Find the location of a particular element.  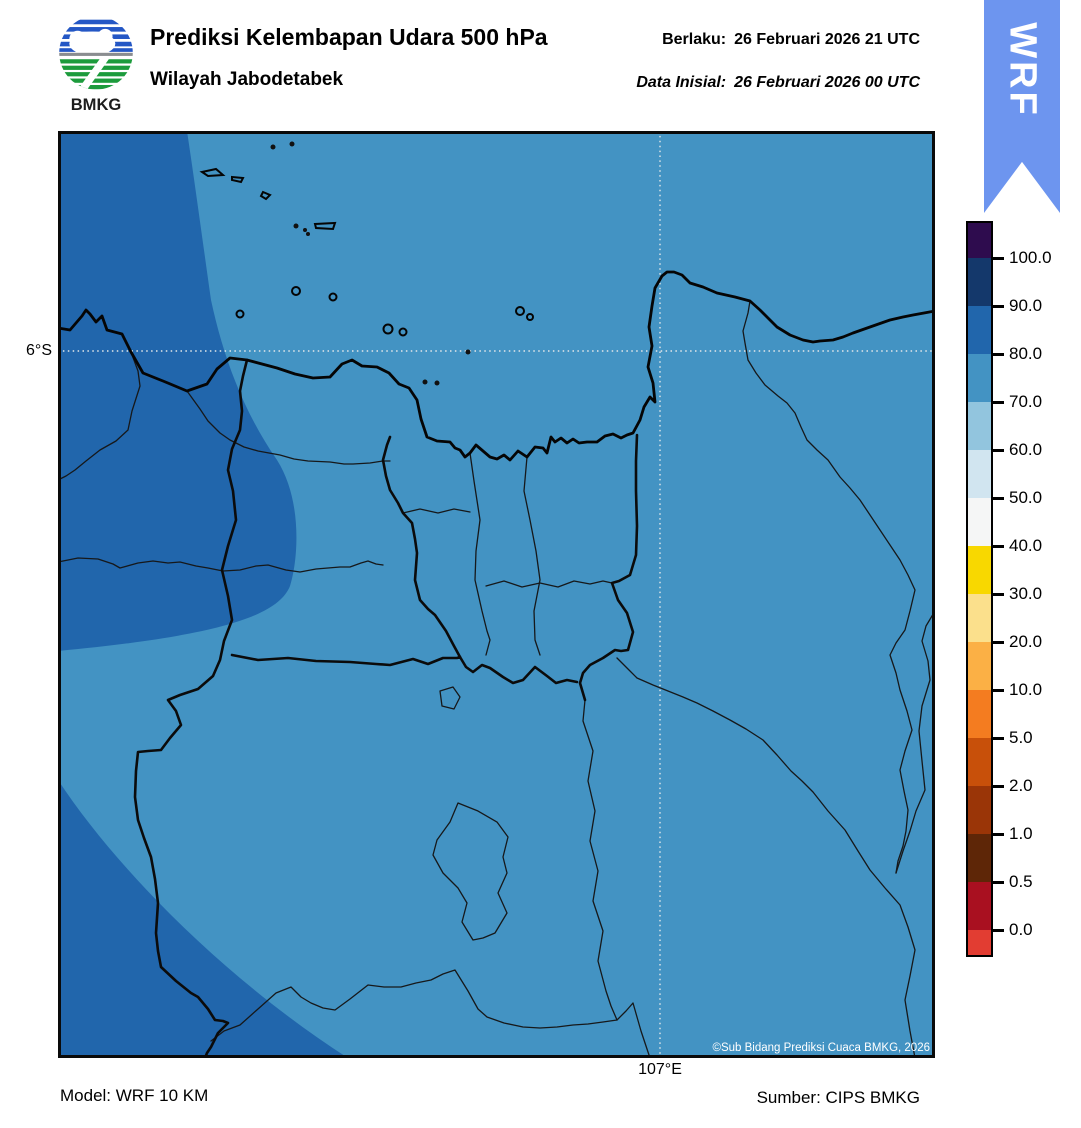

colorbar-tick-label: 50.0 is located at coordinates (1026, 497).